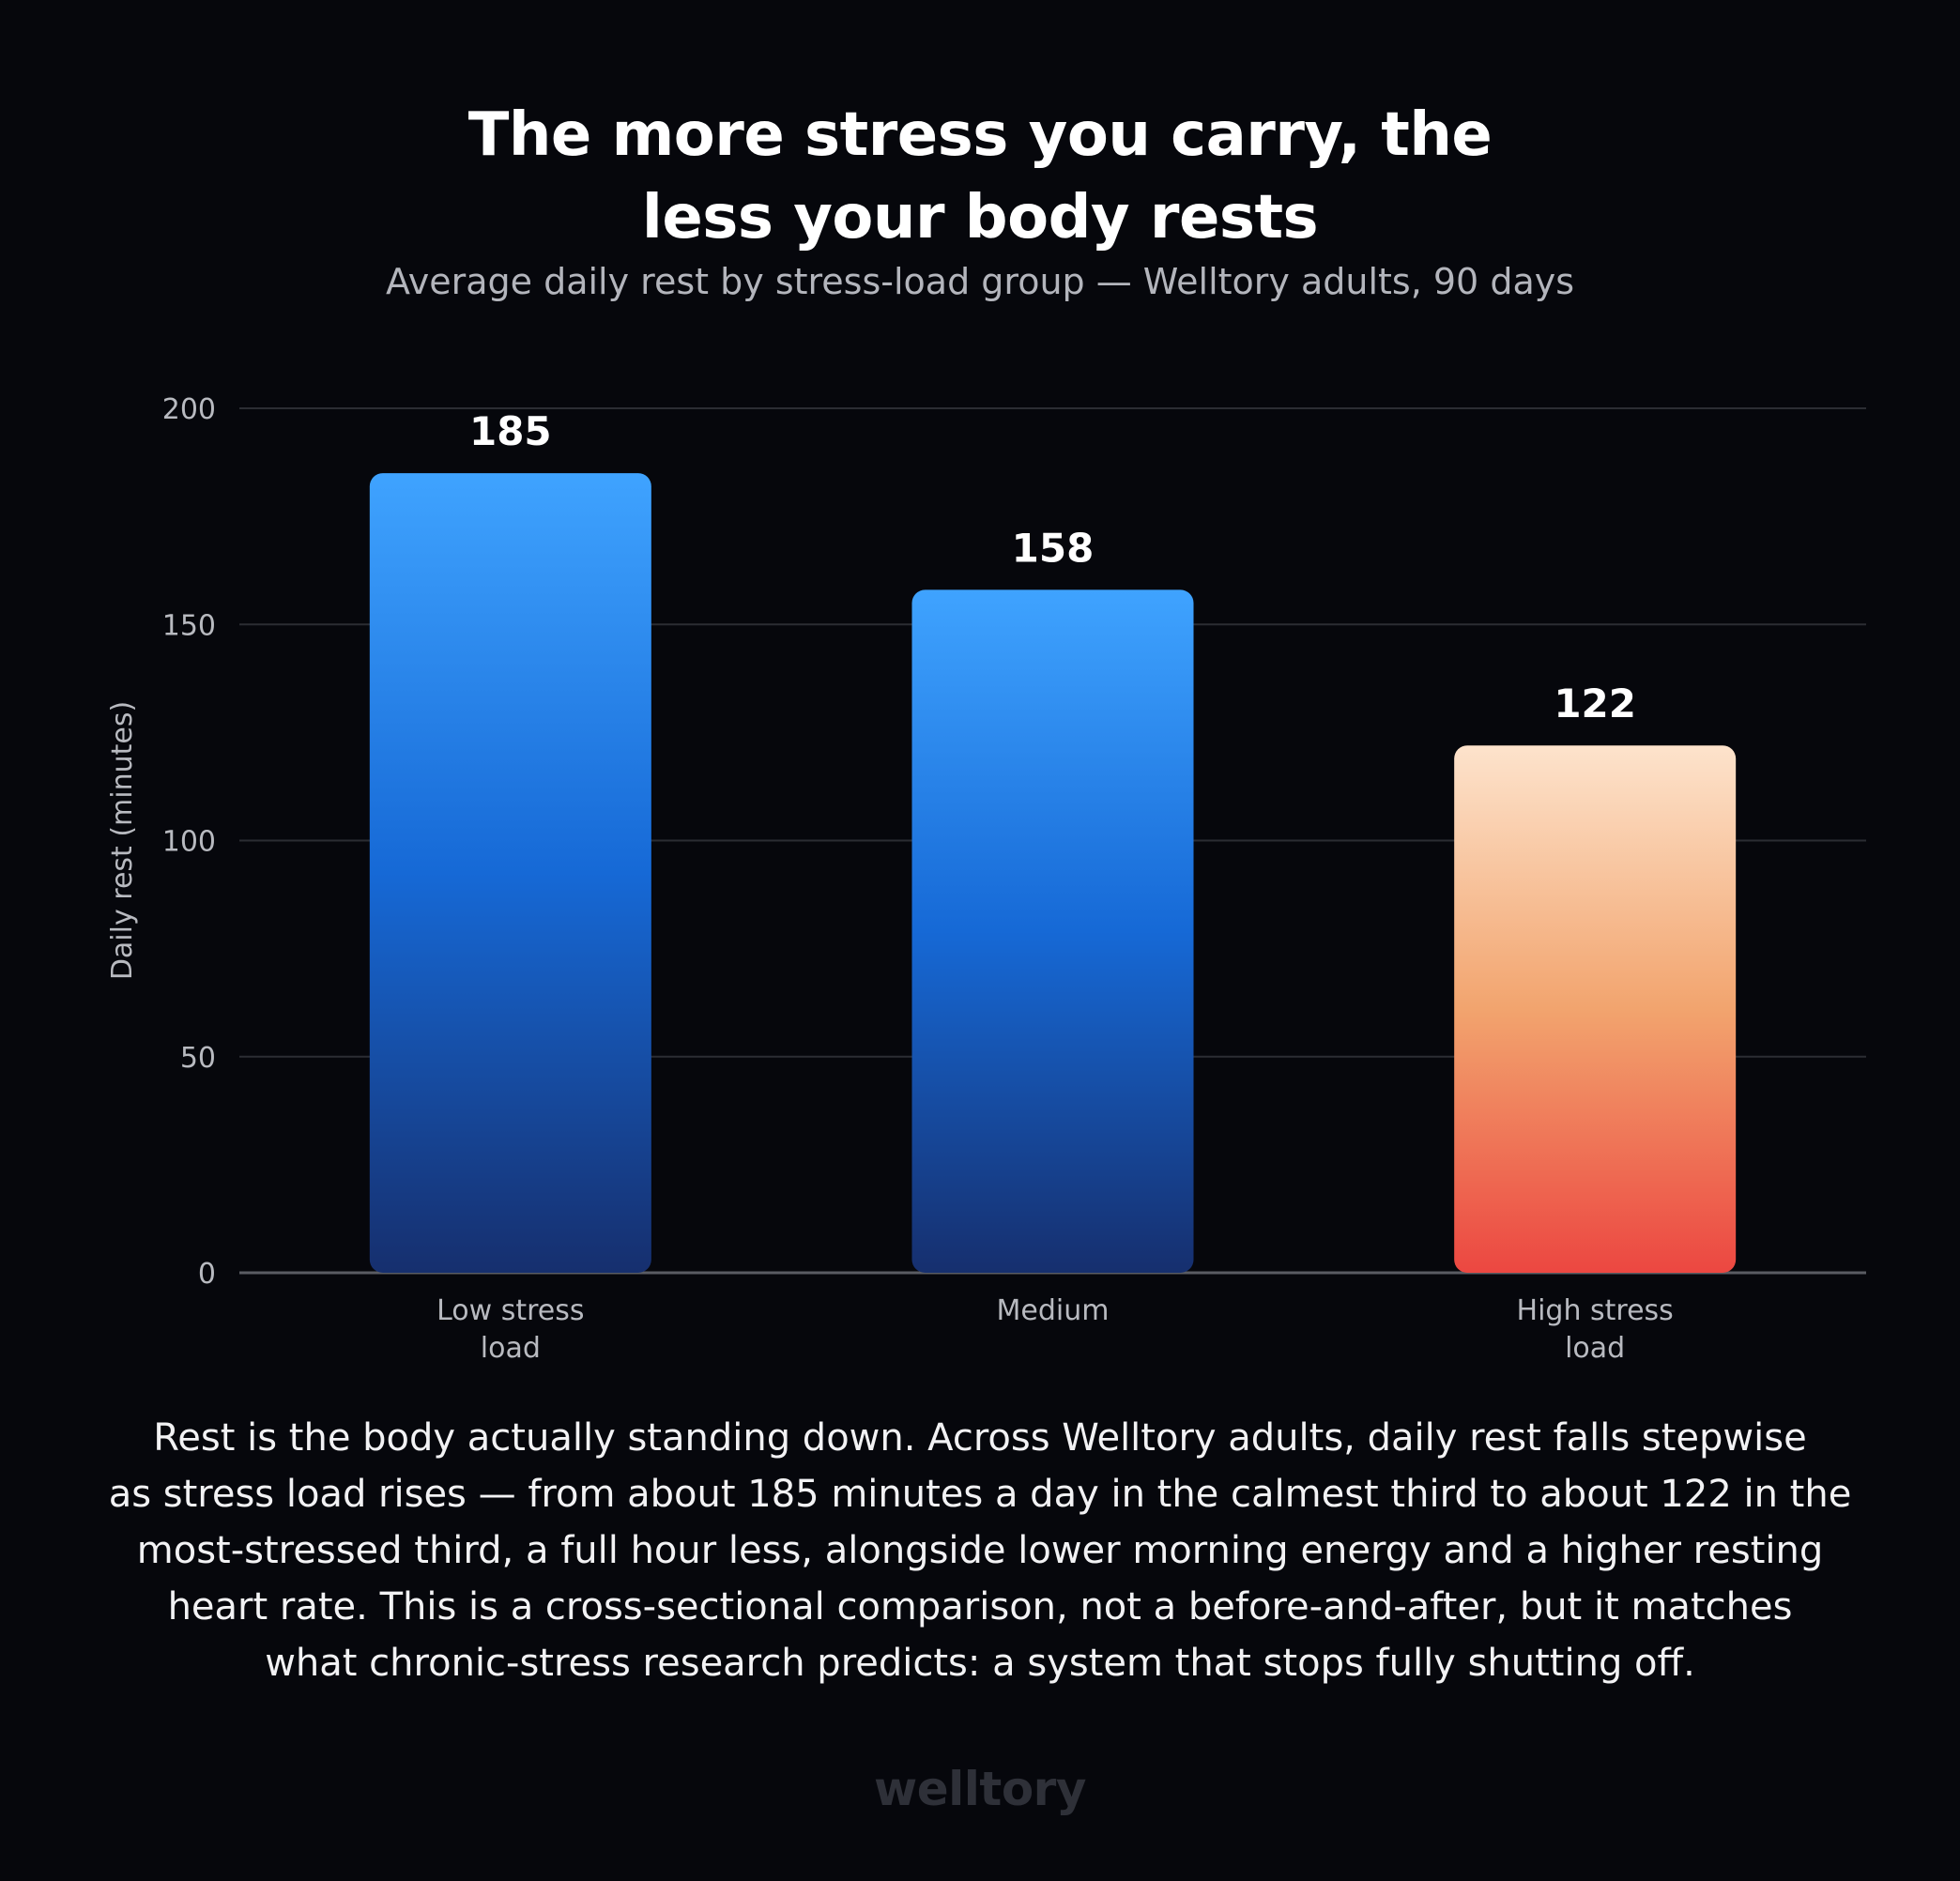  What do you see at coordinates (511, 1348) in the screenshot?
I see `x-tick-label-0-line-1: load` at bounding box center [511, 1348].